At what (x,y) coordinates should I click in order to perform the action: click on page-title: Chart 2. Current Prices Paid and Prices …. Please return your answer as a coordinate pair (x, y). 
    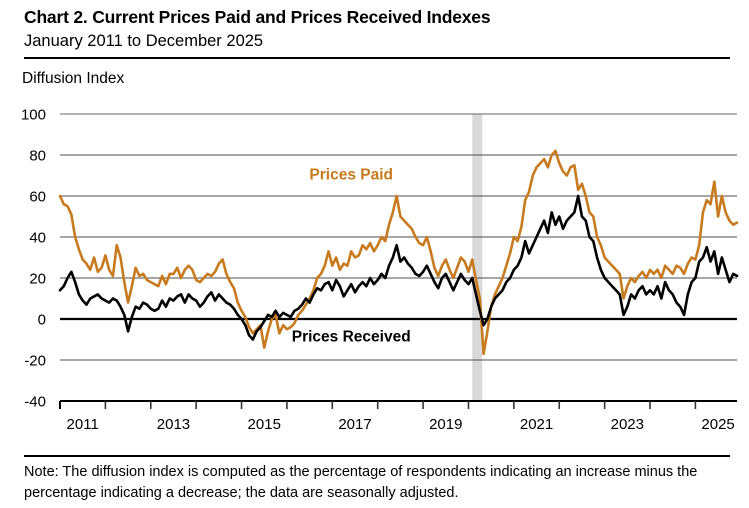
    Looking at the image, I should click on (257, 17).